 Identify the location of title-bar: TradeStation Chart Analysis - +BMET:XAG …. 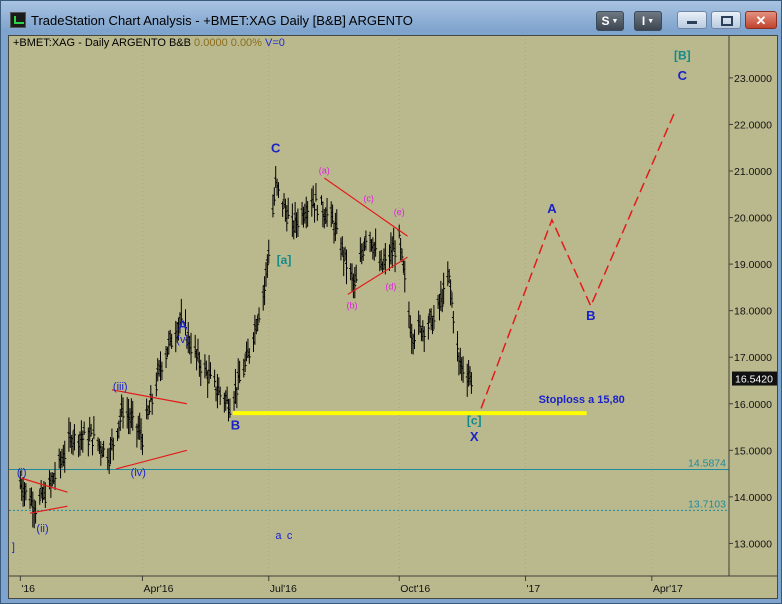
(391, 18).